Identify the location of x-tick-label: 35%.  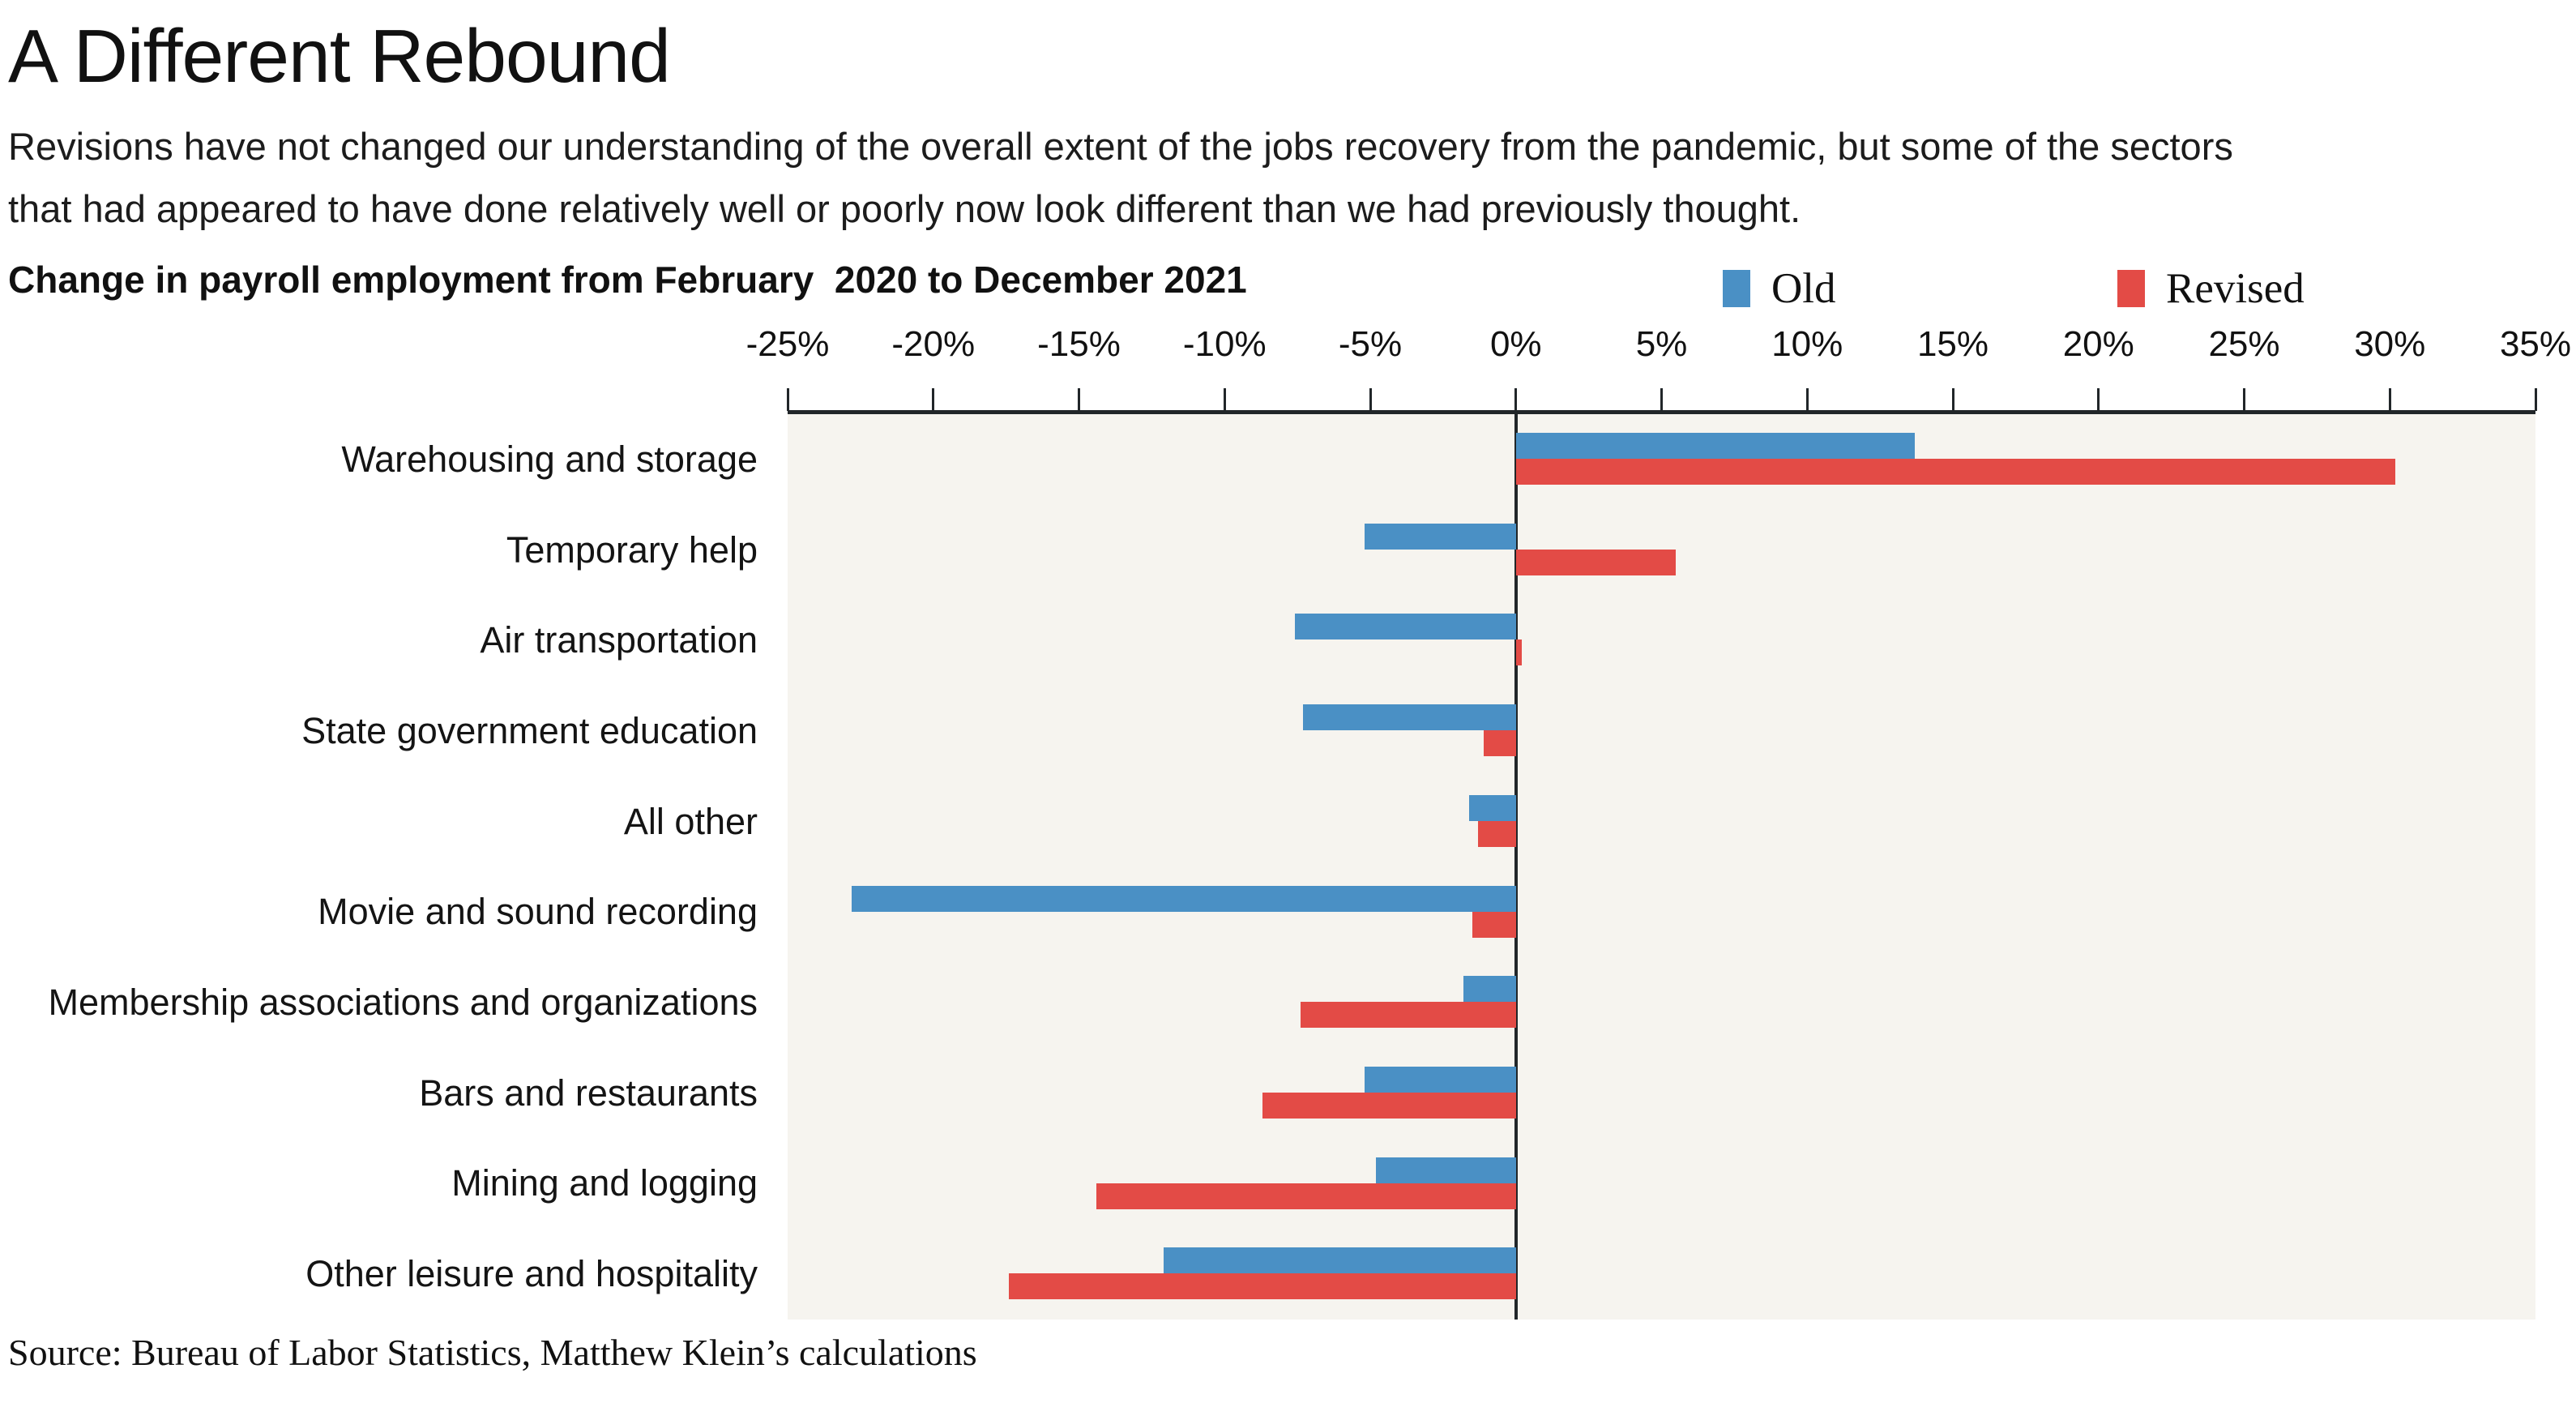
(2535, 344).